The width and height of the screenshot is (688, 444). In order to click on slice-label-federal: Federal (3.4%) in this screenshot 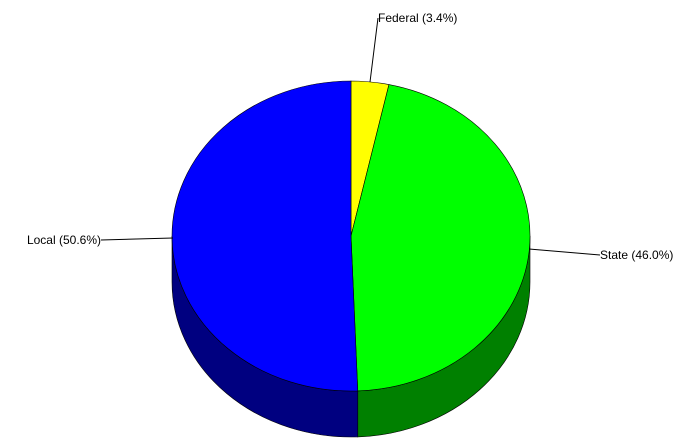, I will do `click(417, 18)`.